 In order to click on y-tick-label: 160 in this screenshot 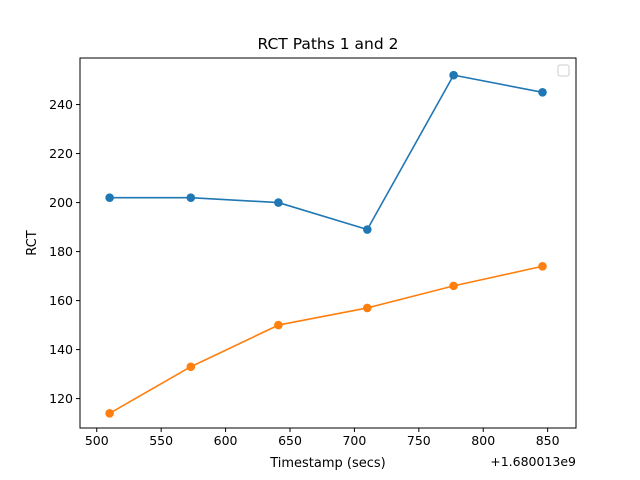, I will do `click(61, 300)`.